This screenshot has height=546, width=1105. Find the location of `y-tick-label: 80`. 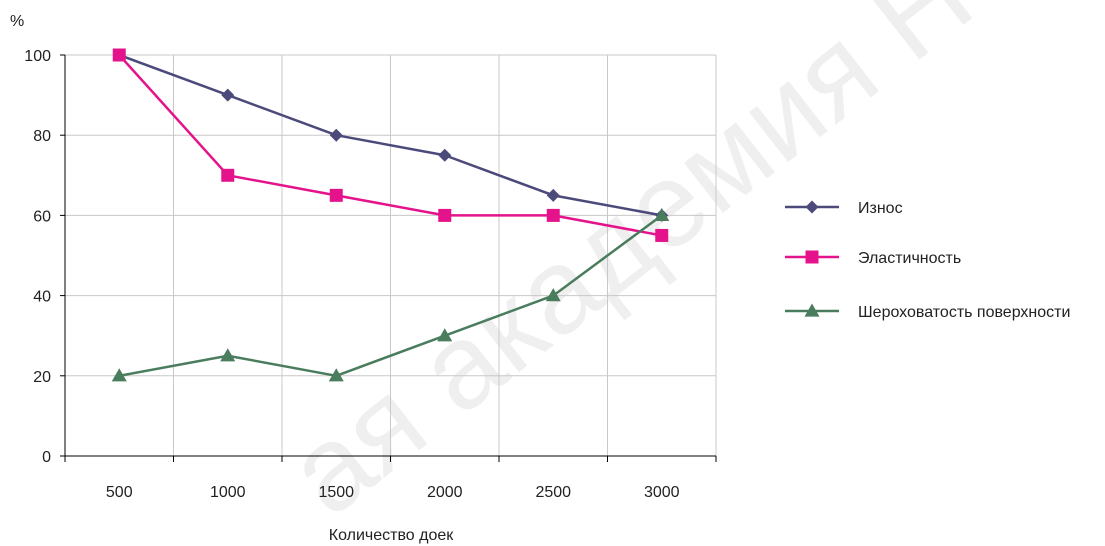

y-tick-label: 80 is located at coordinates (42, 136).